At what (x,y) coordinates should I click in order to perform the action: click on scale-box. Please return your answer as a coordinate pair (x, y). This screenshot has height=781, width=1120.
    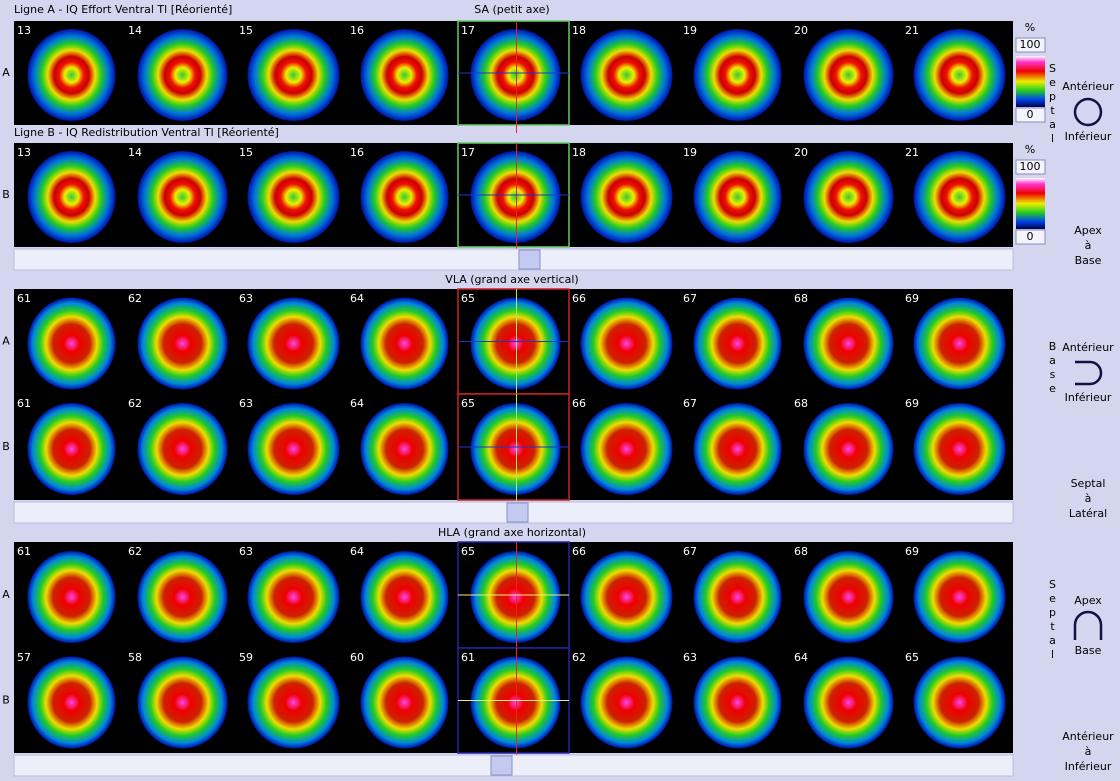
    Looking at the image, I should click on (1030, 115).